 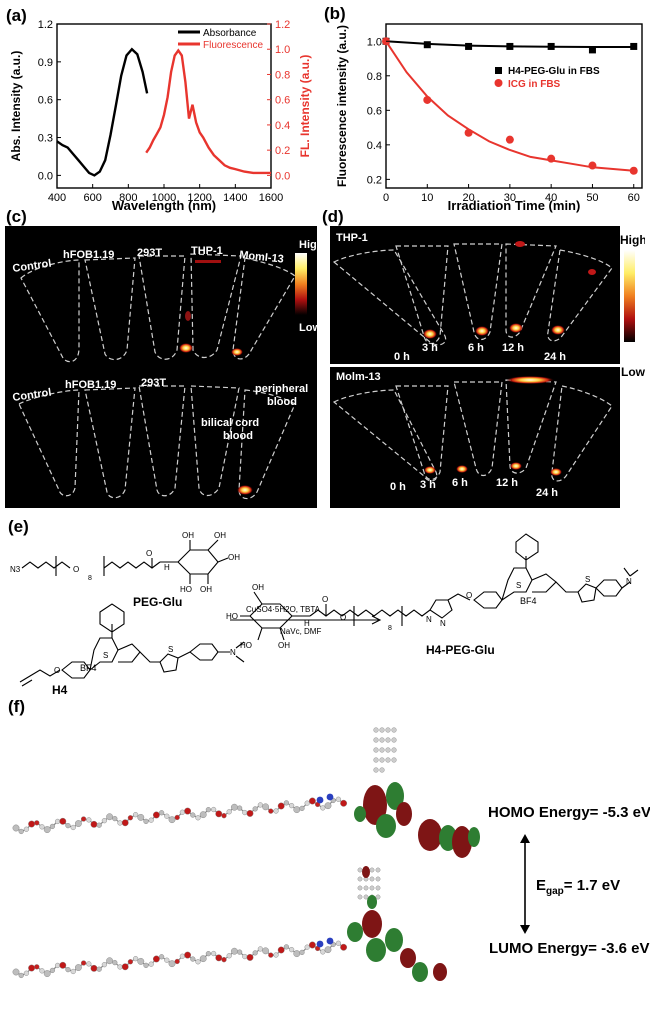 What do you see at coordinates (16, 216) in the screenshot?
I see `panel-label-c: (c)` at bounding box center [16, 216].